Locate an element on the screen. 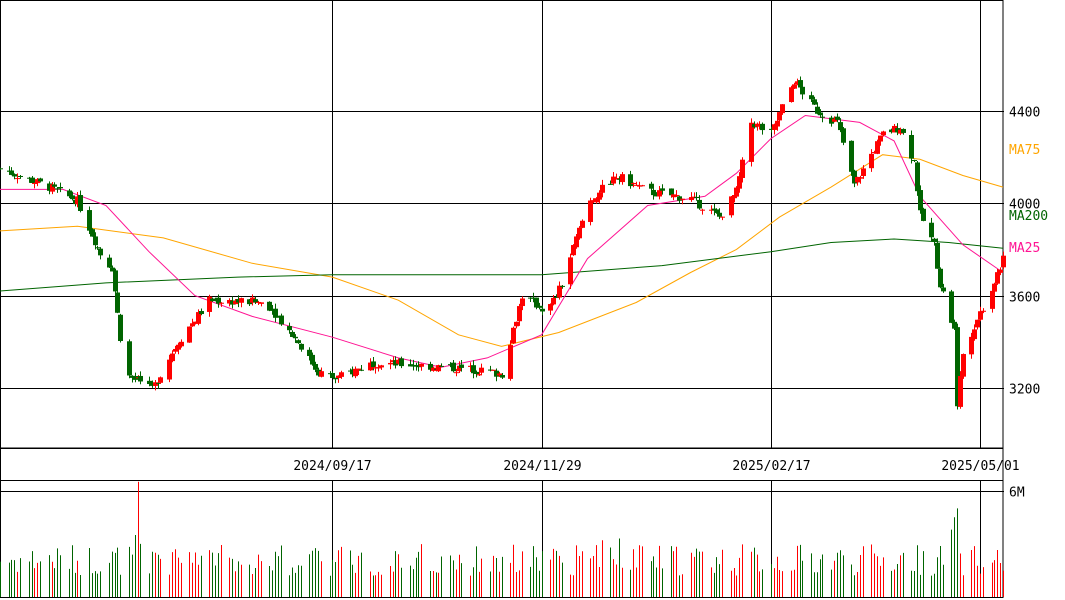  volume-tick-label: 6M is located at coordinates (1017, 493).